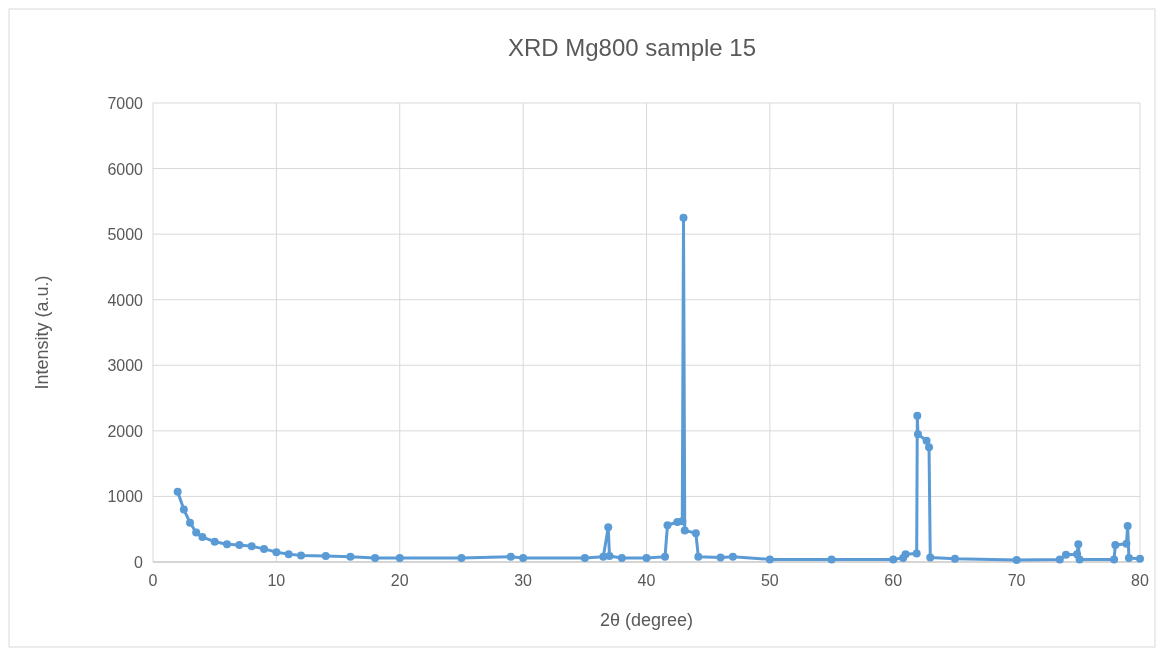 This screenshot has height=668, width=1164. Describe the element at coordinates (1140, 580) in the screenshot. I see `x-tick-label: 80` at that location.